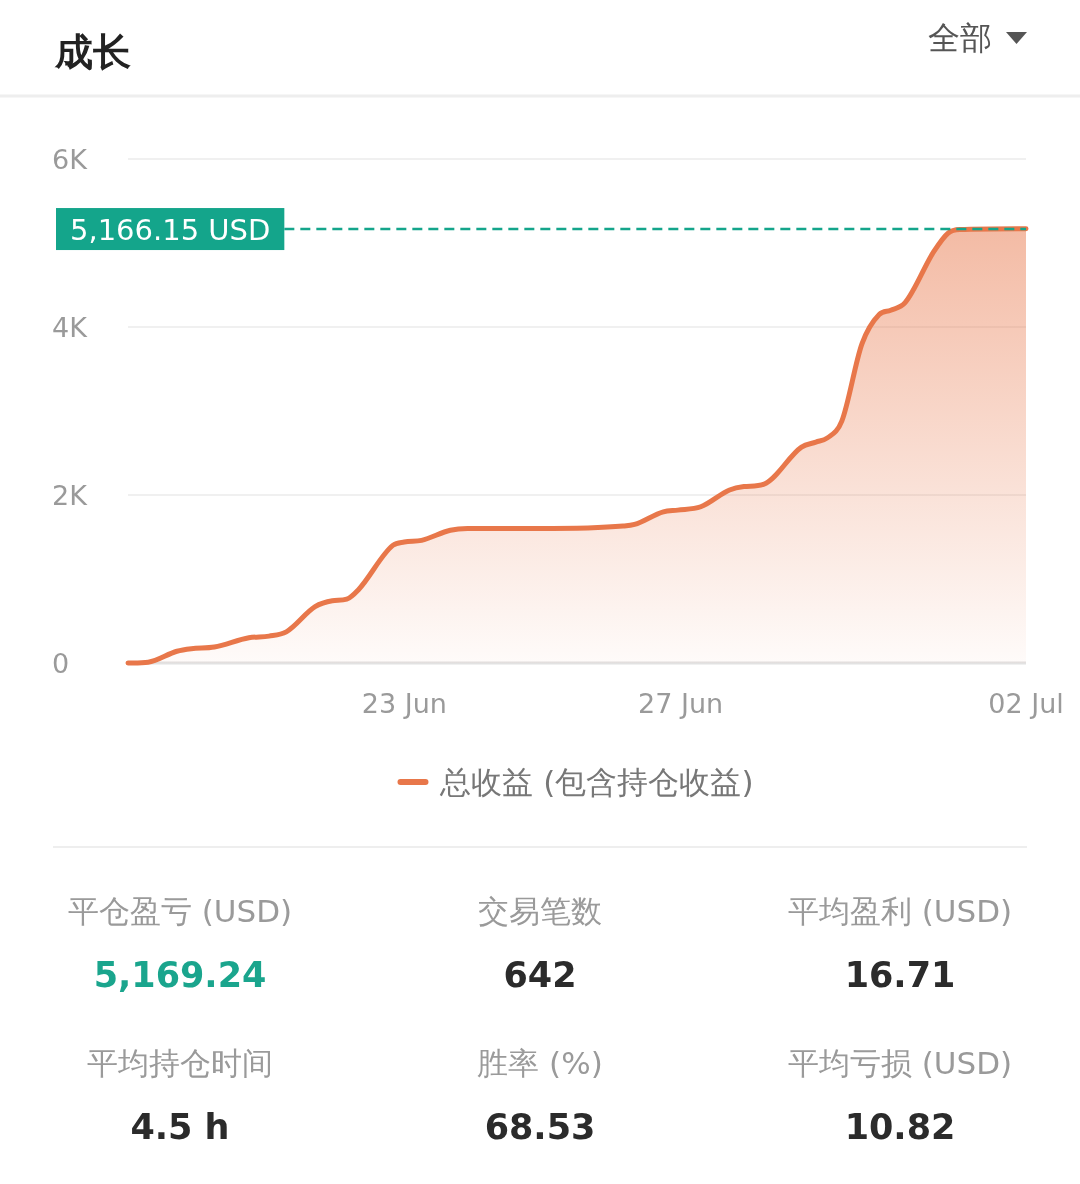  I want to click on stat-value: 4.5 h, so click(180, 1127).